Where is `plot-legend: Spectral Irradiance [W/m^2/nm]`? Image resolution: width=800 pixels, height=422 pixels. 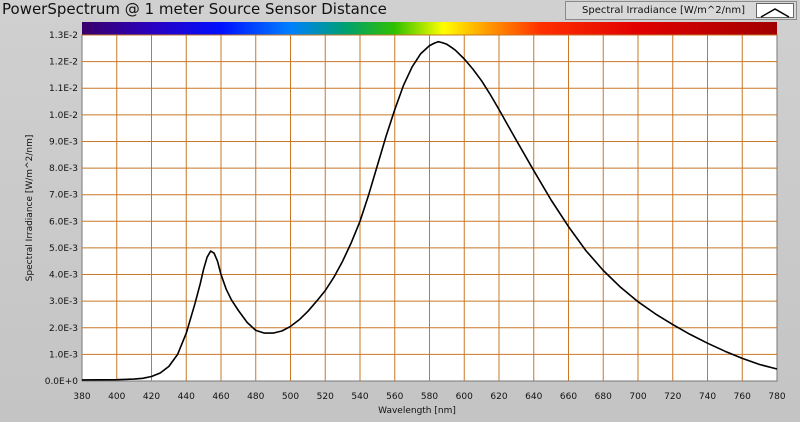 plot-legend: Spectral Irradiance [W/m^2/nm] is located at coordinates (681, 10).